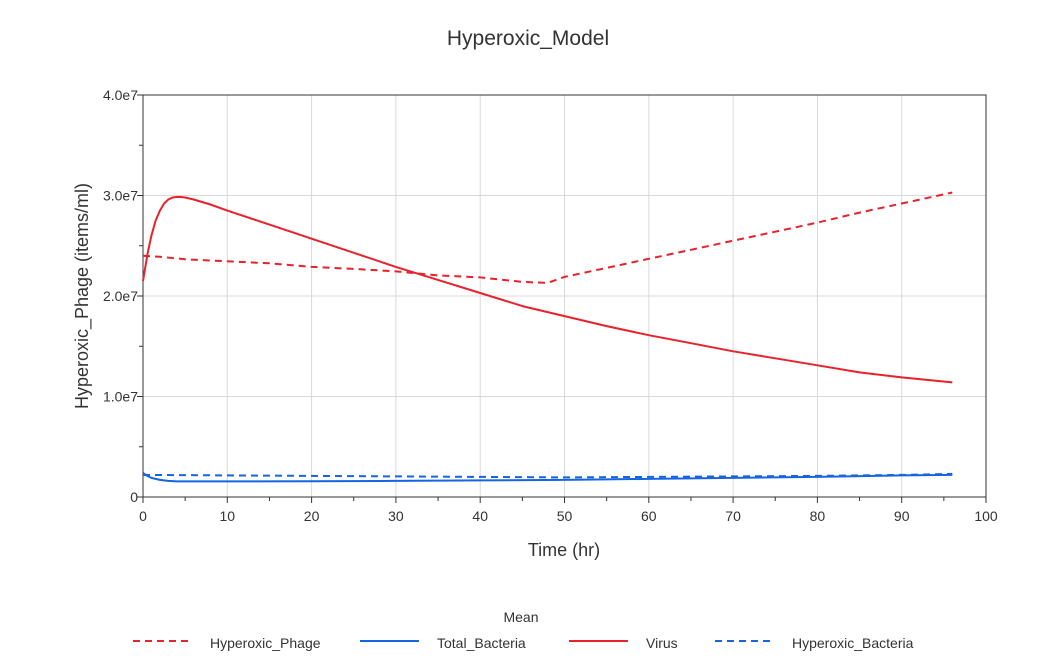  What do you see at coordinates (528, 38) in the screenshot?
I see `chart-title: Hyperoxic_Model` at bounding box center [528, 38].